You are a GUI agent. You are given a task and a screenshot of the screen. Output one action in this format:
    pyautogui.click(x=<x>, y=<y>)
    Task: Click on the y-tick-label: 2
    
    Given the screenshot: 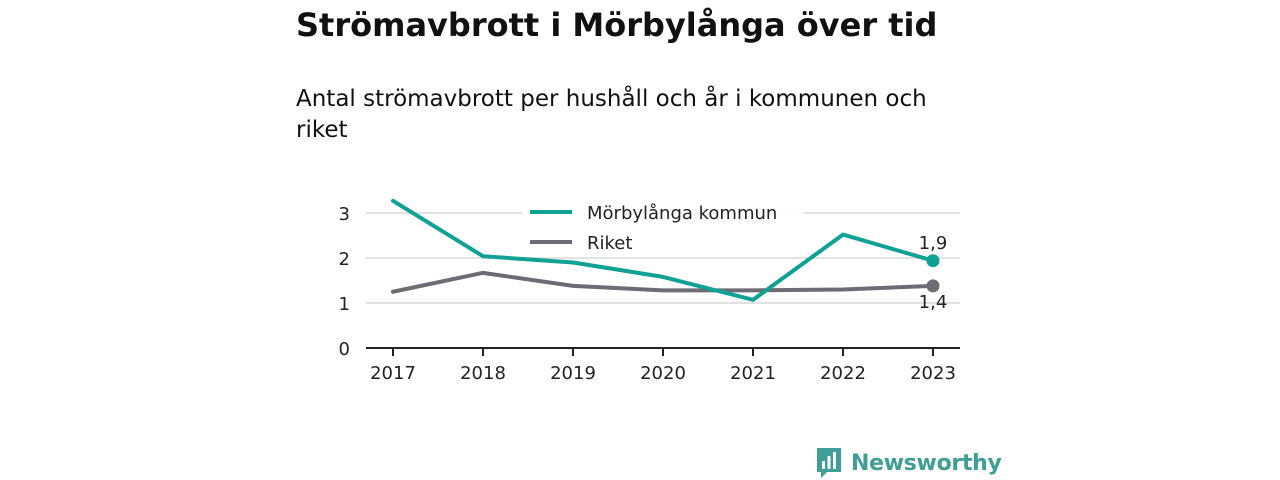 What is the action you would take?
    pyautogui.click(x=344, y=259)
    